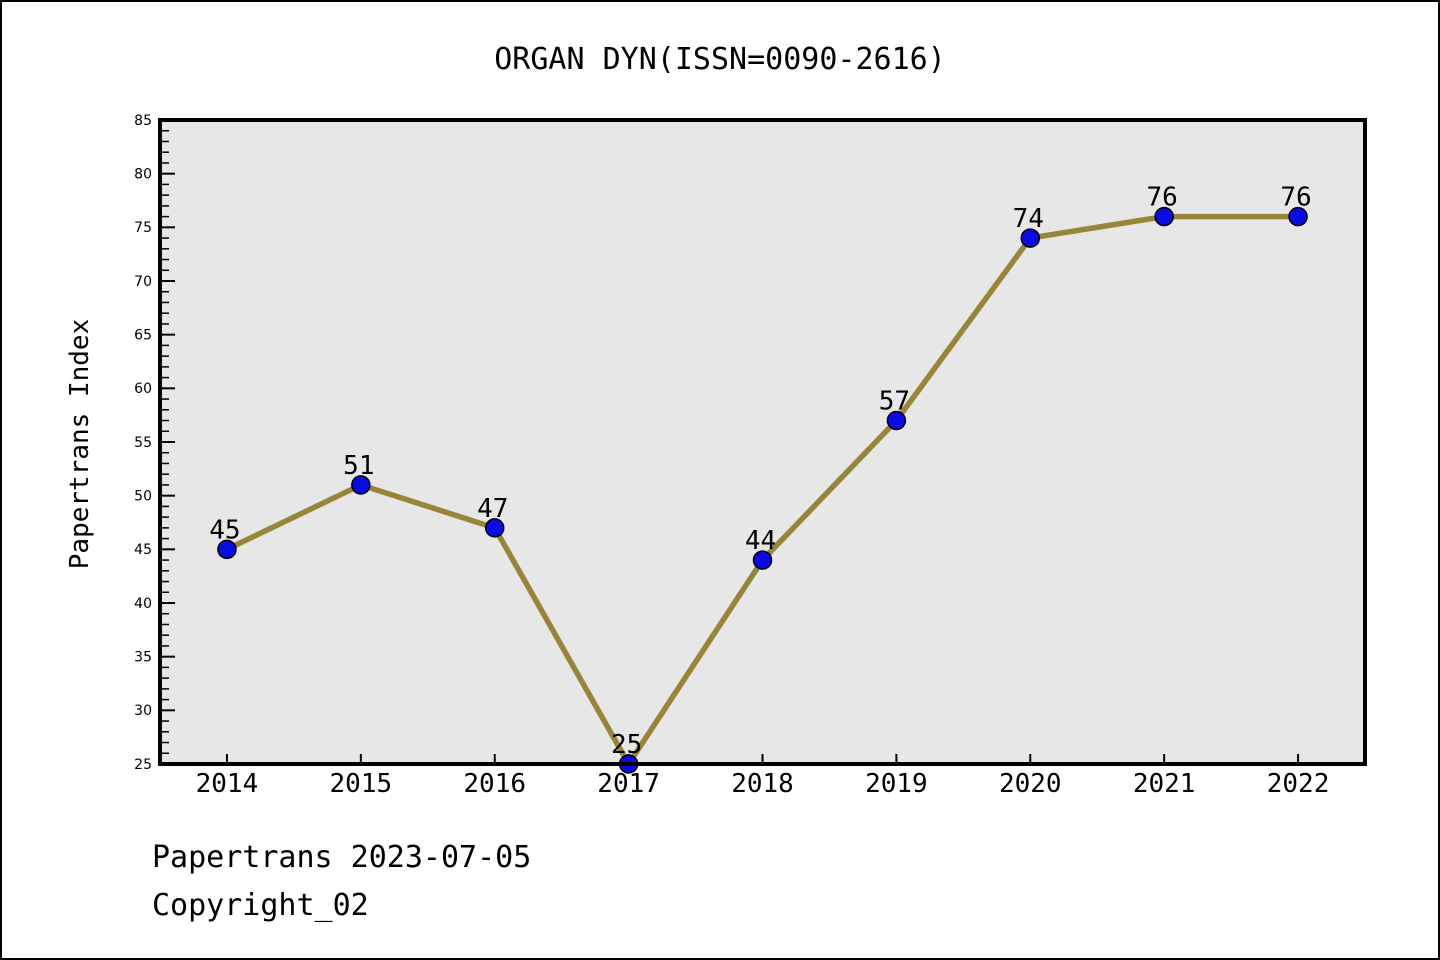 The height and width of the screenshot is (960, 1440). What do you see at coordinates (143, 604) in the screenshot?
I see `y-axis-tick-label: 40` at bounding box center [143, 604].